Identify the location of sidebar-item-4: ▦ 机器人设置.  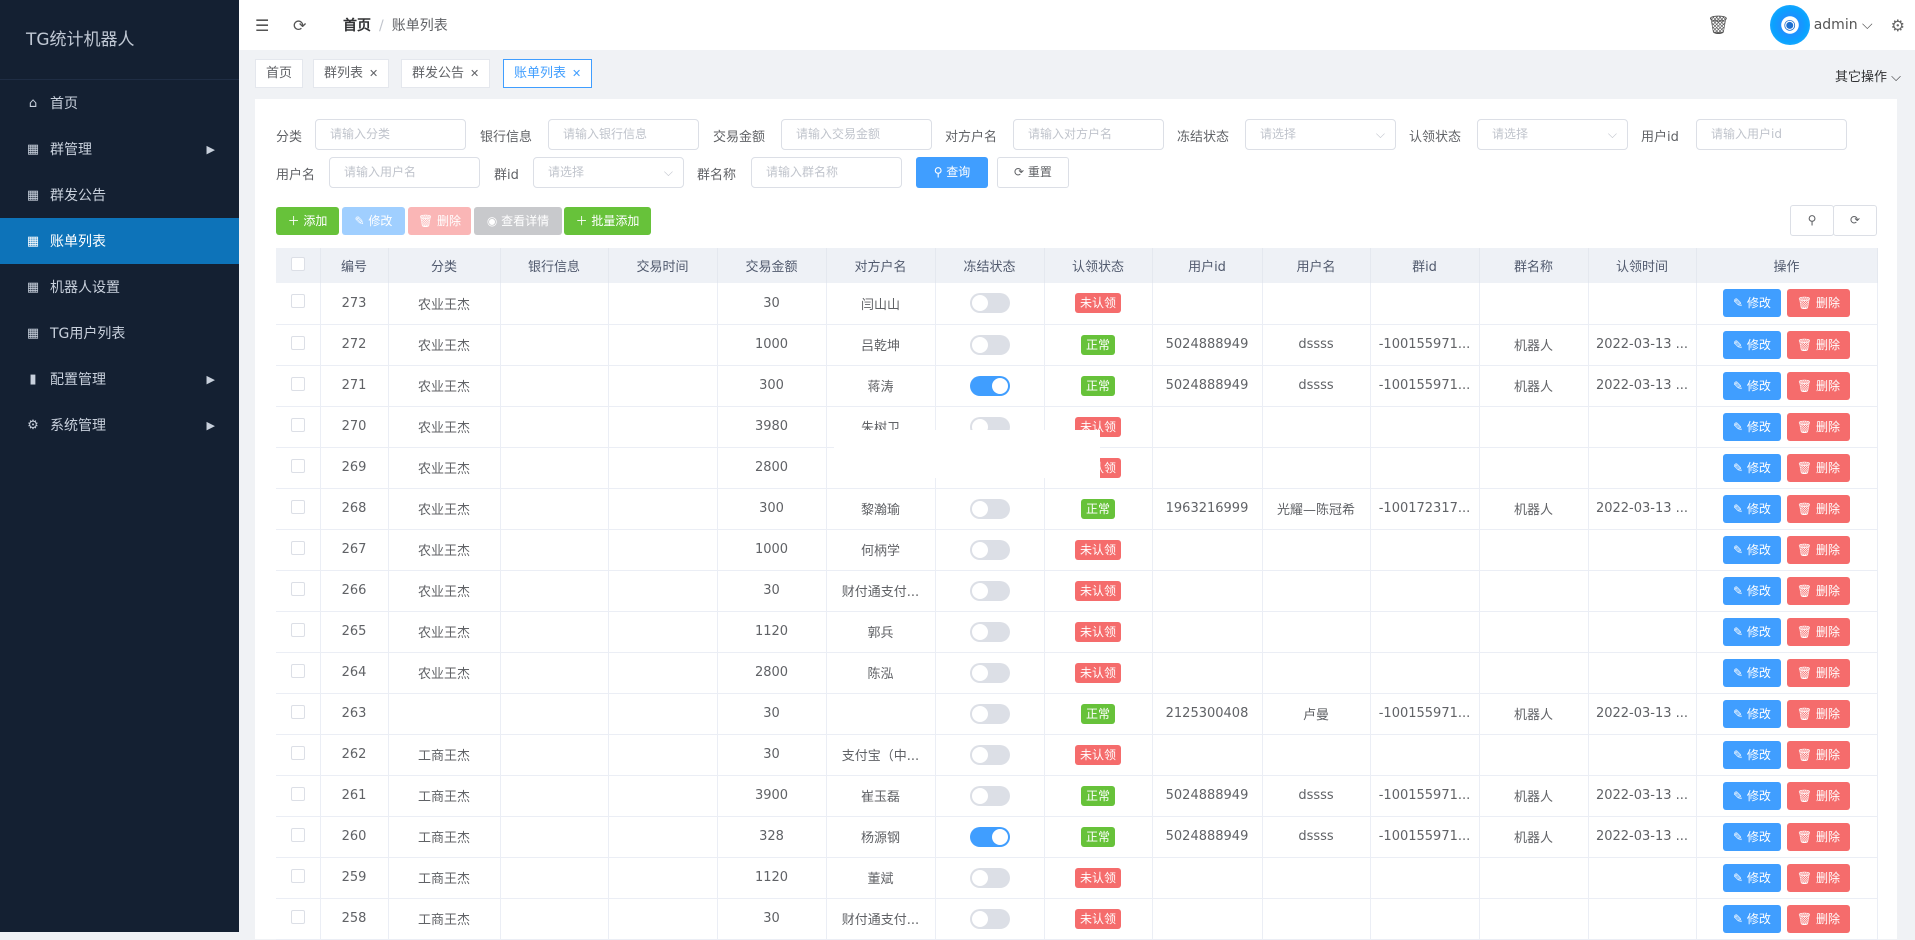
(119, 287).